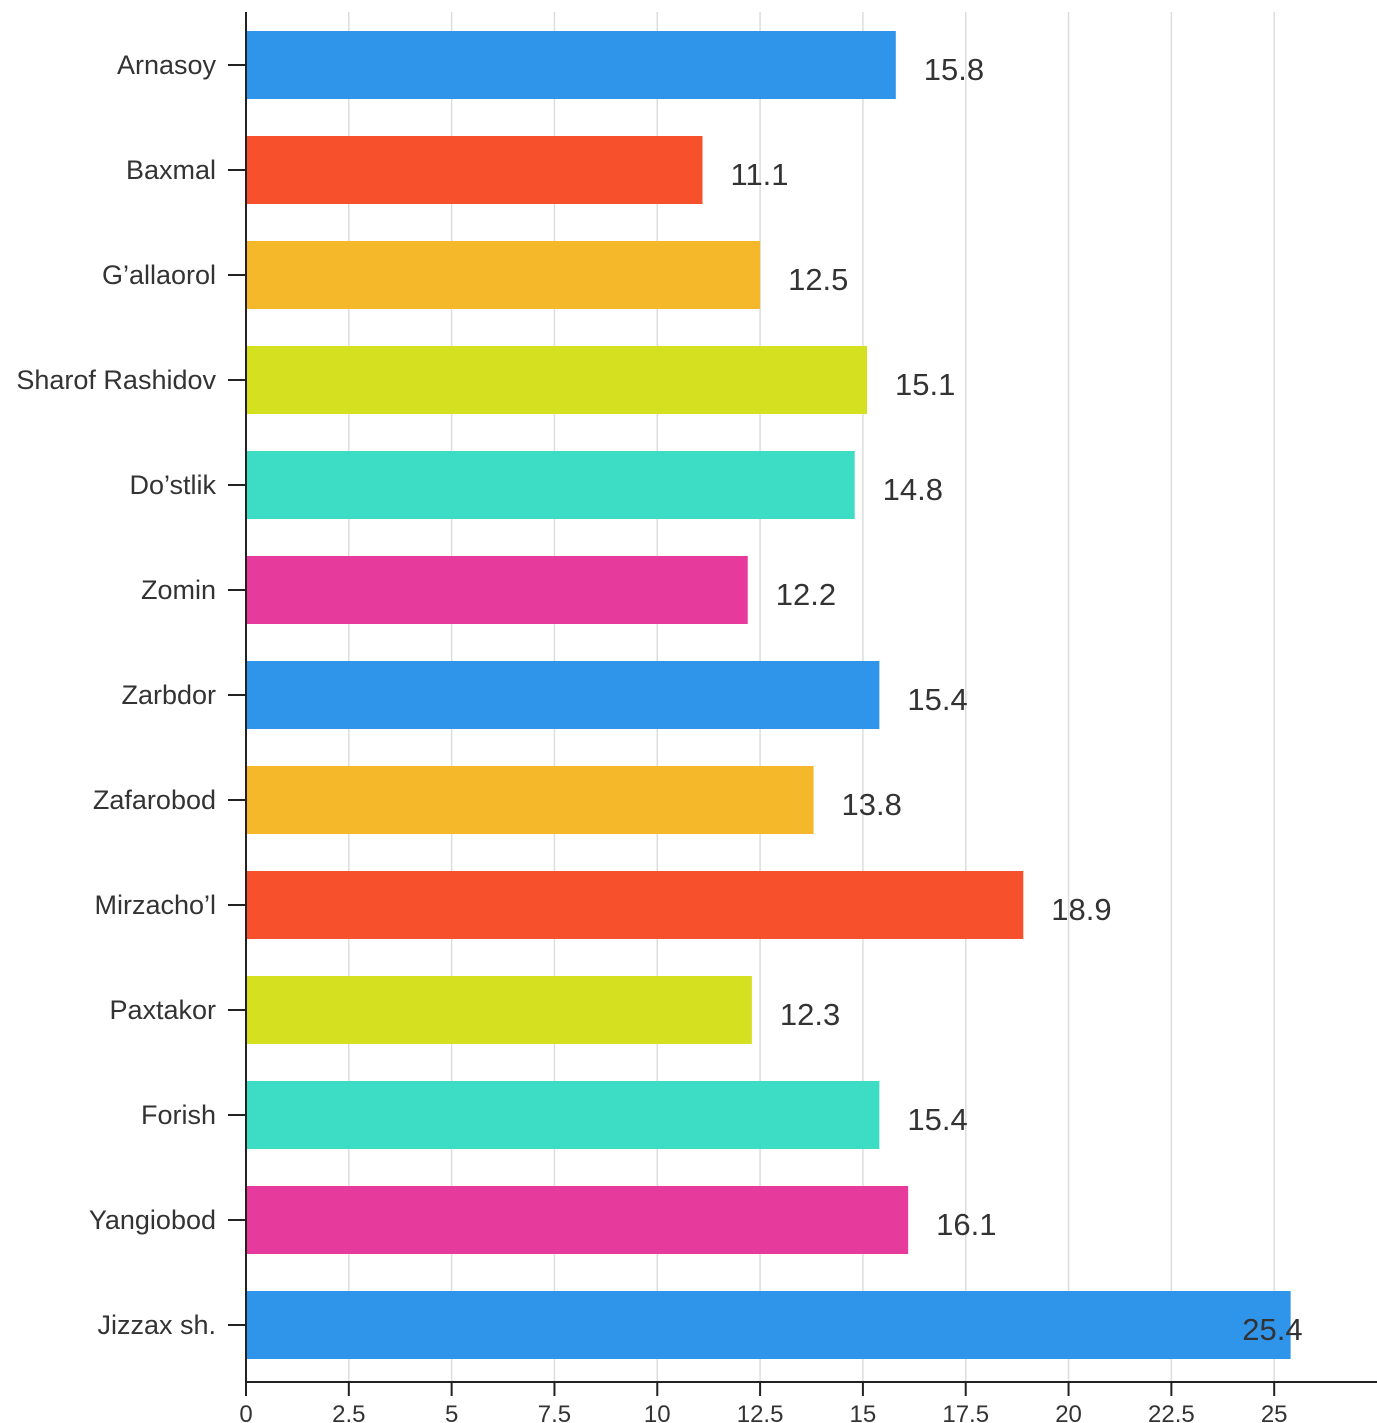 The image size is (1377, 1423). Describe the element at coordinates (172, 485) in the screenshot. I see `category-label: Do’stlik` at that location.